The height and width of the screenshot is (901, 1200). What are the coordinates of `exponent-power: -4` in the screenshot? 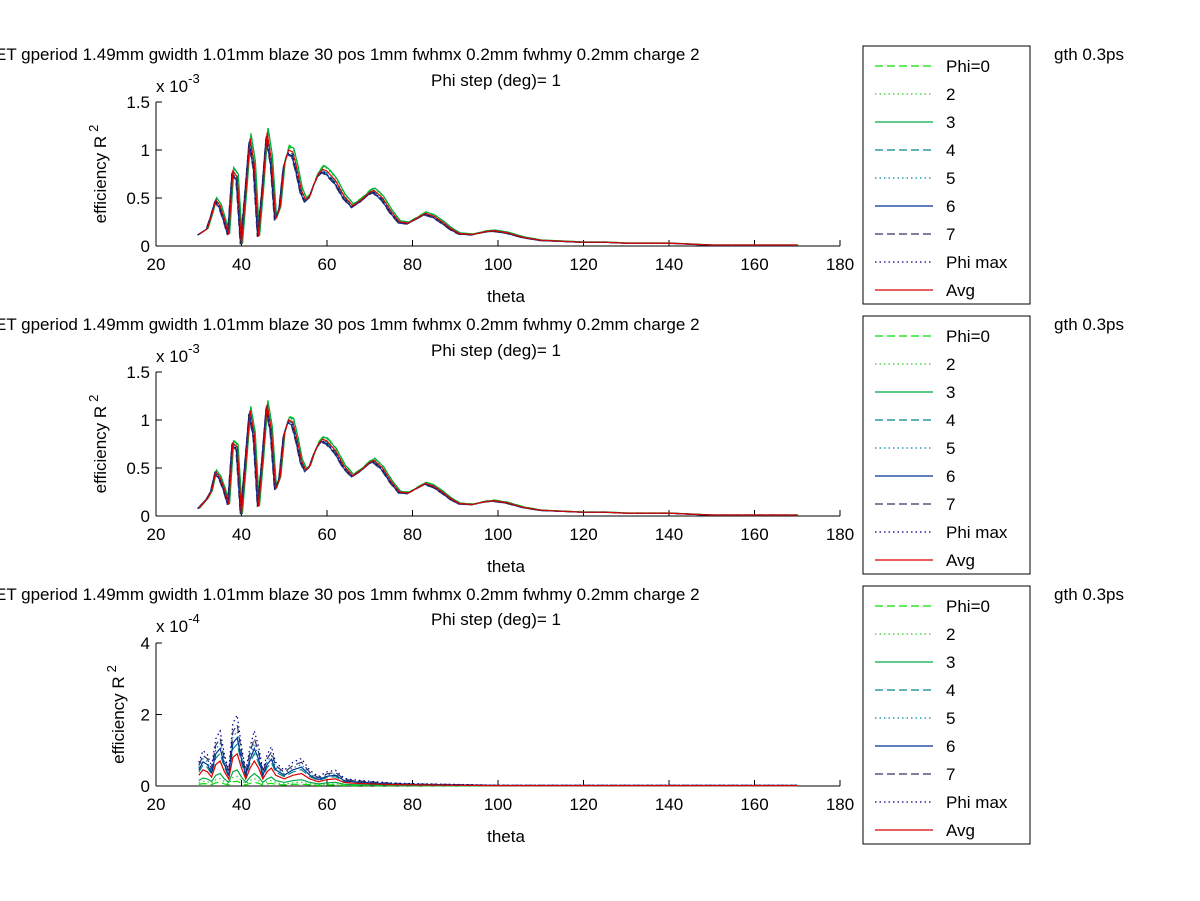 It's located at (194, 618).